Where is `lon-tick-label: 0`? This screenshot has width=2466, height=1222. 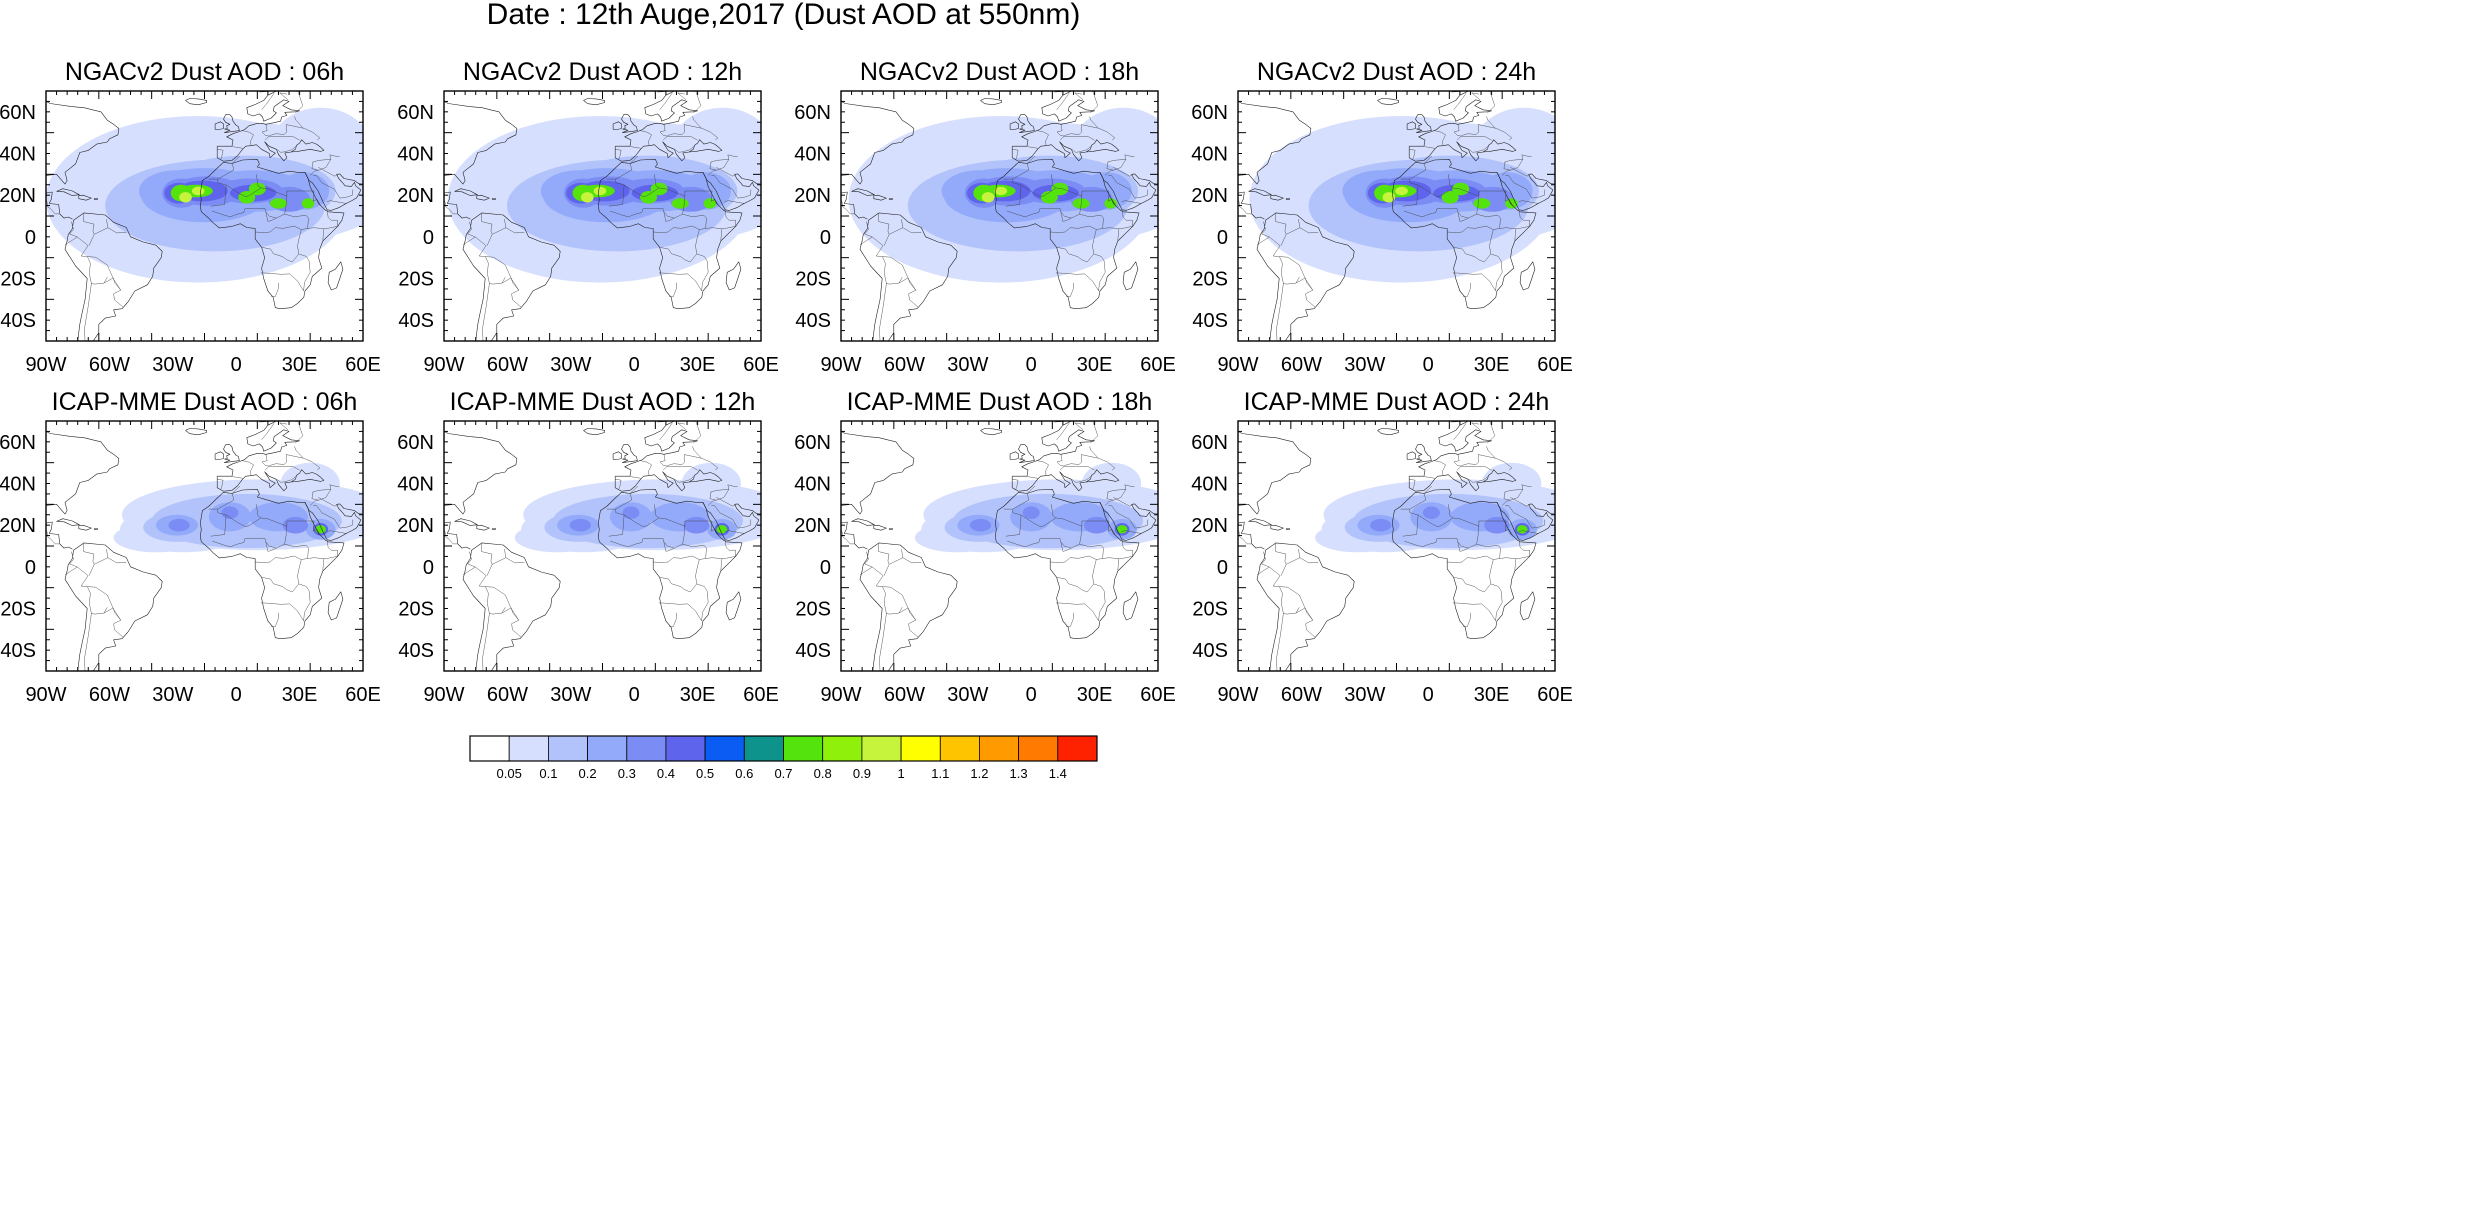 lon-tick-label: 0 is located at coordinates (1428, 695).